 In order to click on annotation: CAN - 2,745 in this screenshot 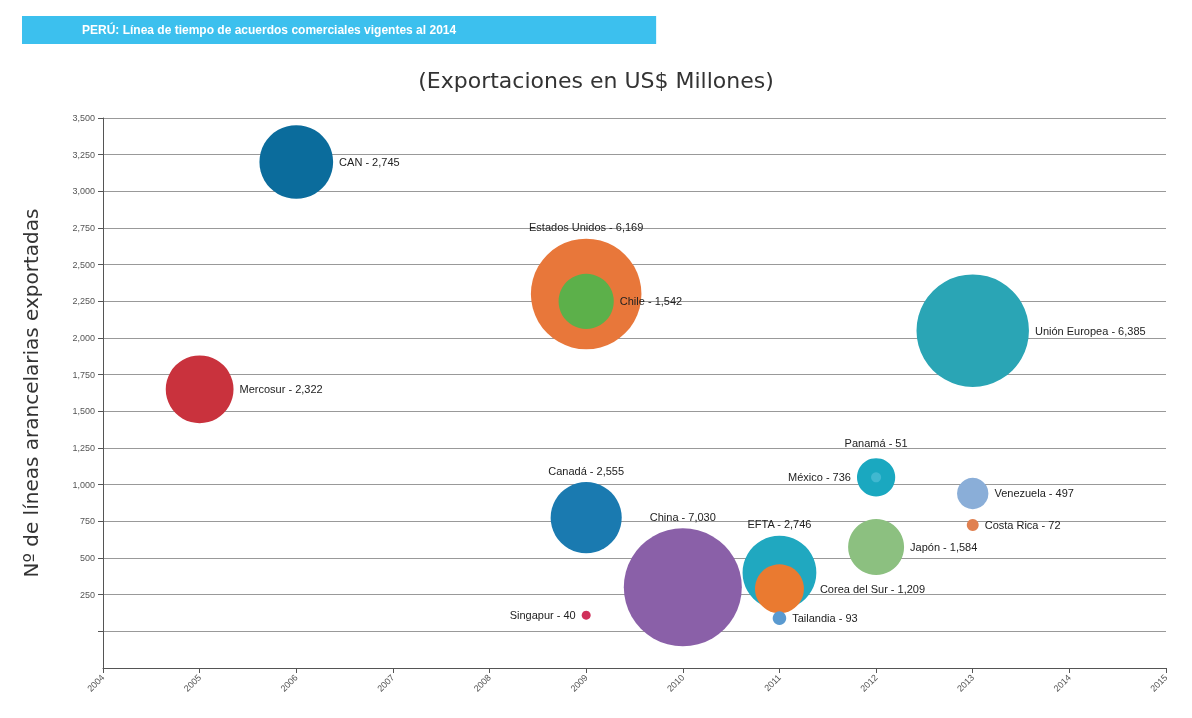, I will do `click(369, 162)`.